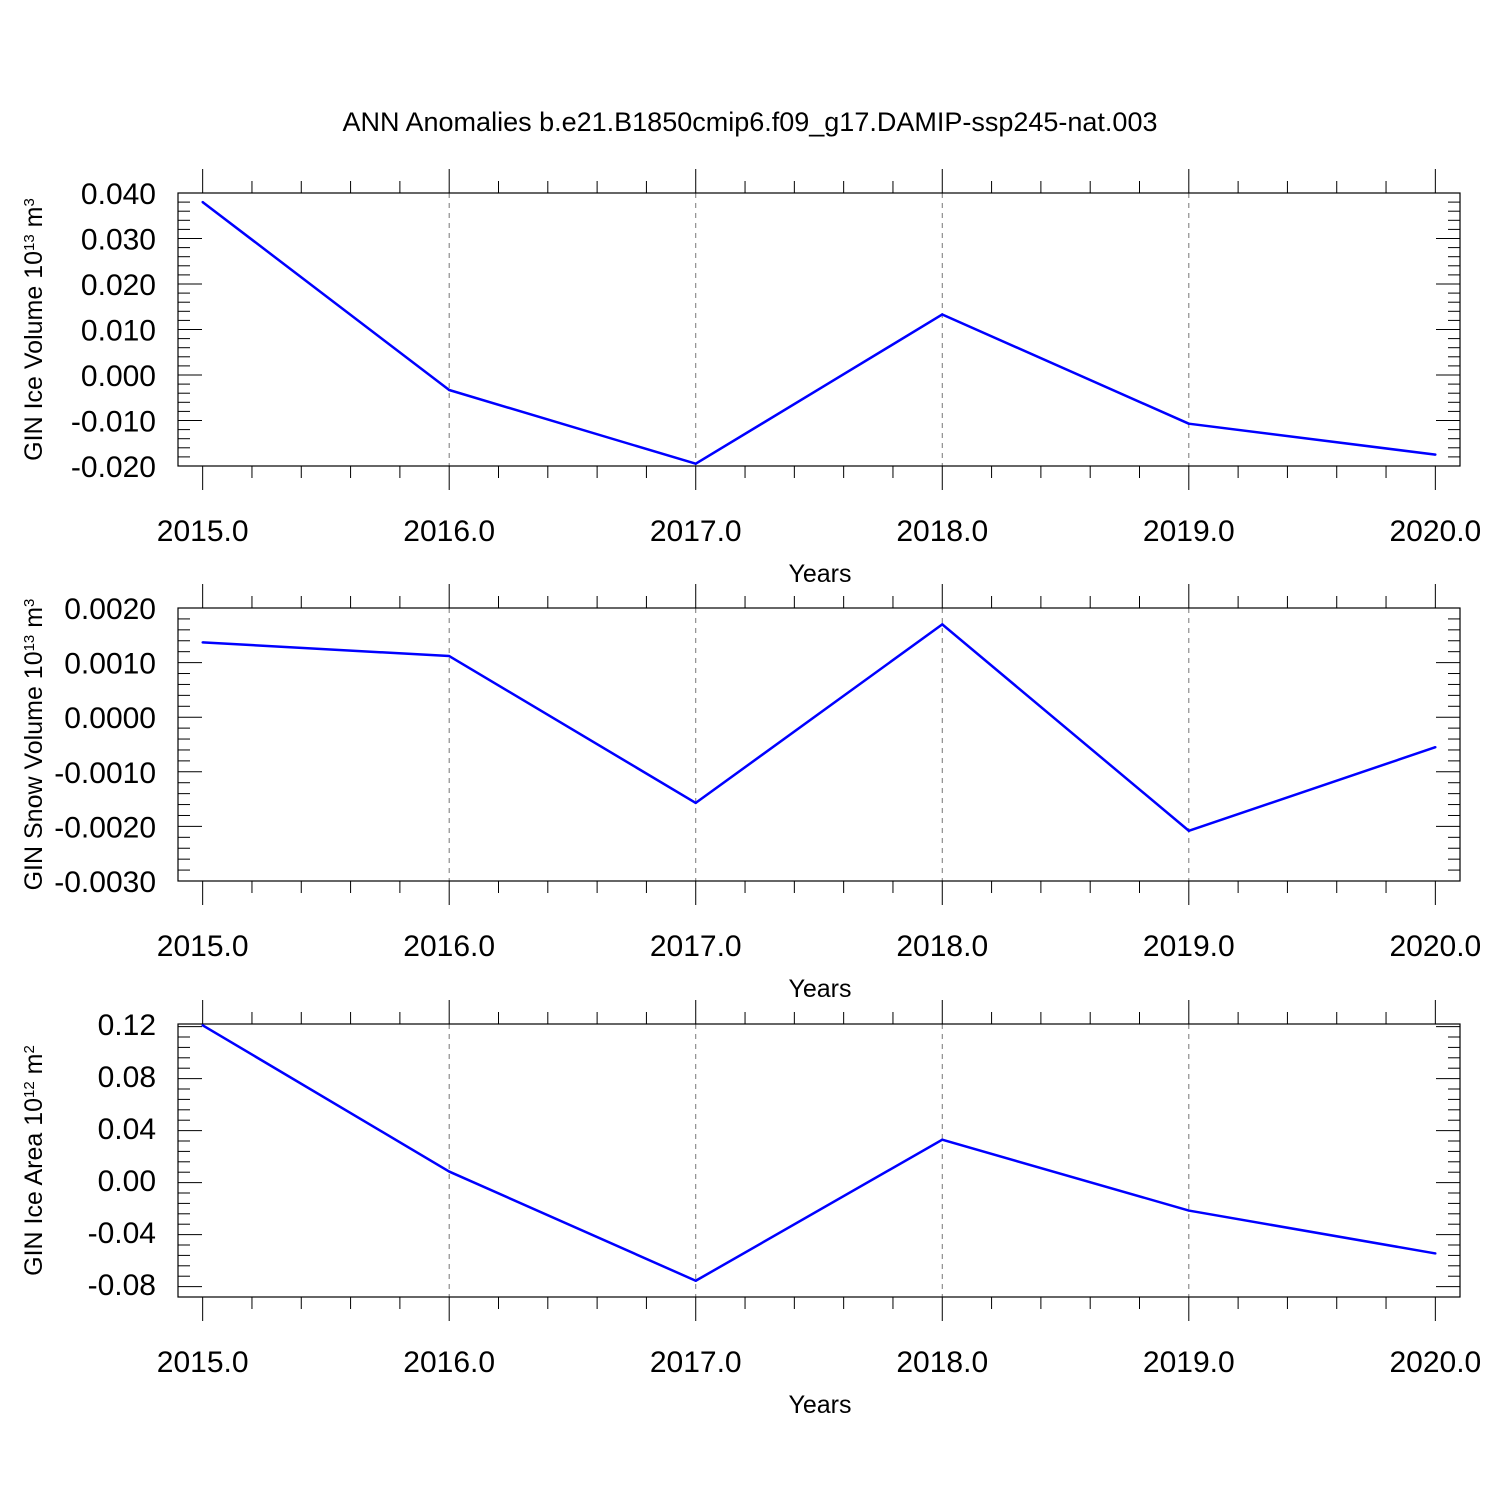  What do you see at coordinates (110, 718) in the screenshot?
I see `y-tick-label: 0.0000` at bounding box center [110, 718].